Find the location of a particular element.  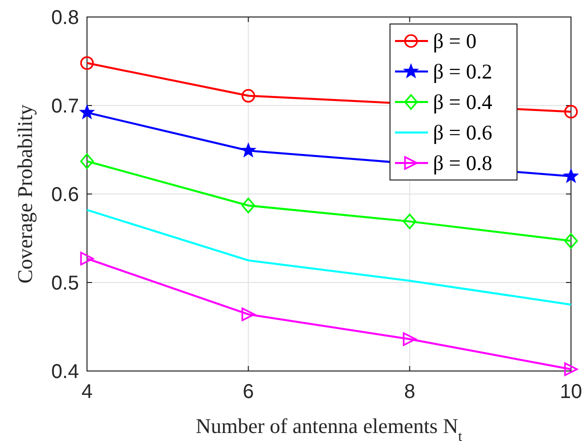

legend-label: β = 0.2 is located at coordinates (462, 72).